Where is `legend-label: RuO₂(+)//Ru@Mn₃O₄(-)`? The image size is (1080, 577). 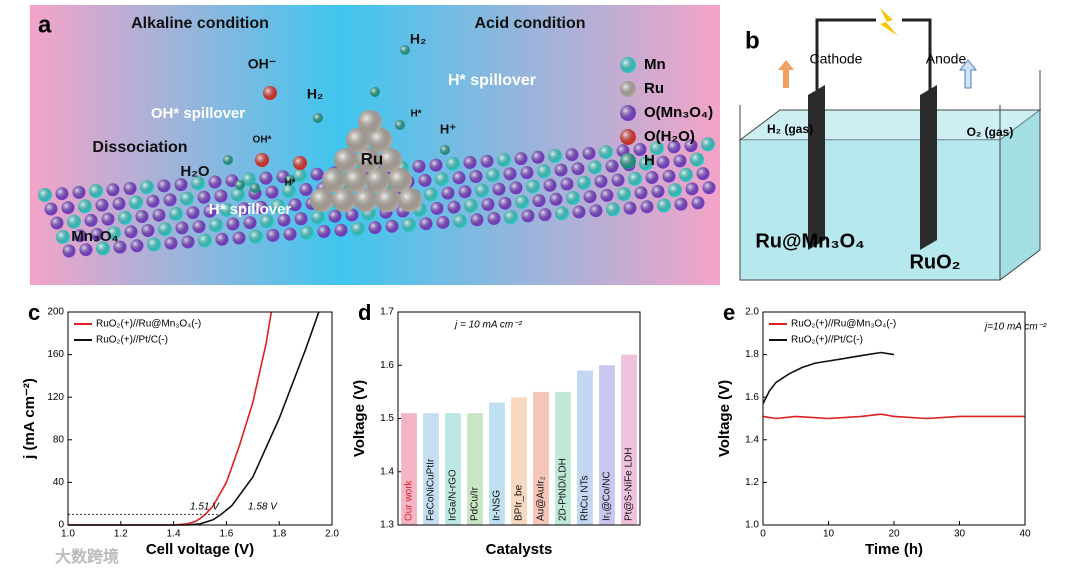
legend-label: RuO₂(+)//Ru@Mn₃O₄(-) is located at coordinates (148, 324).